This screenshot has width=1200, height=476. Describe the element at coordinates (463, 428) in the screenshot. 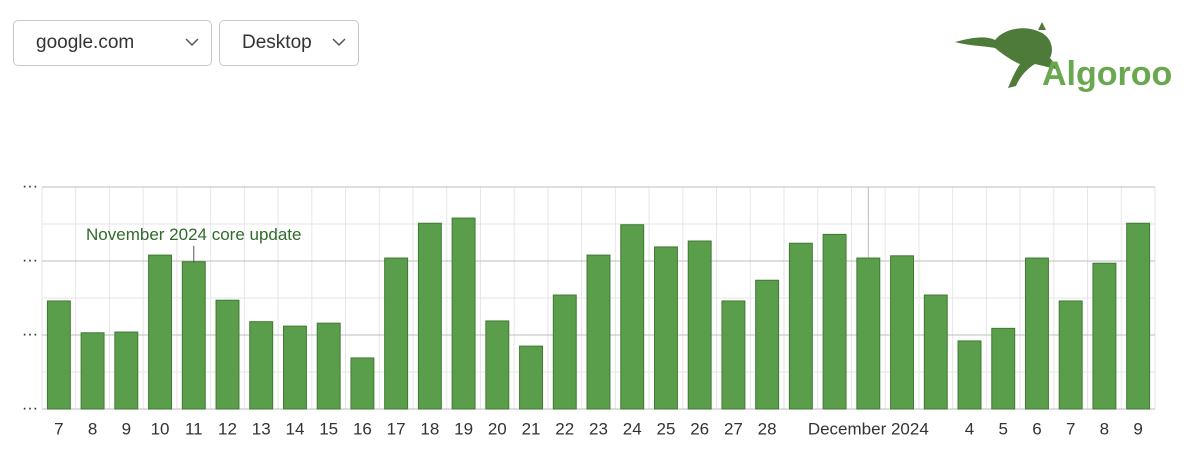

I see `x-tick-label: 19` at that location.